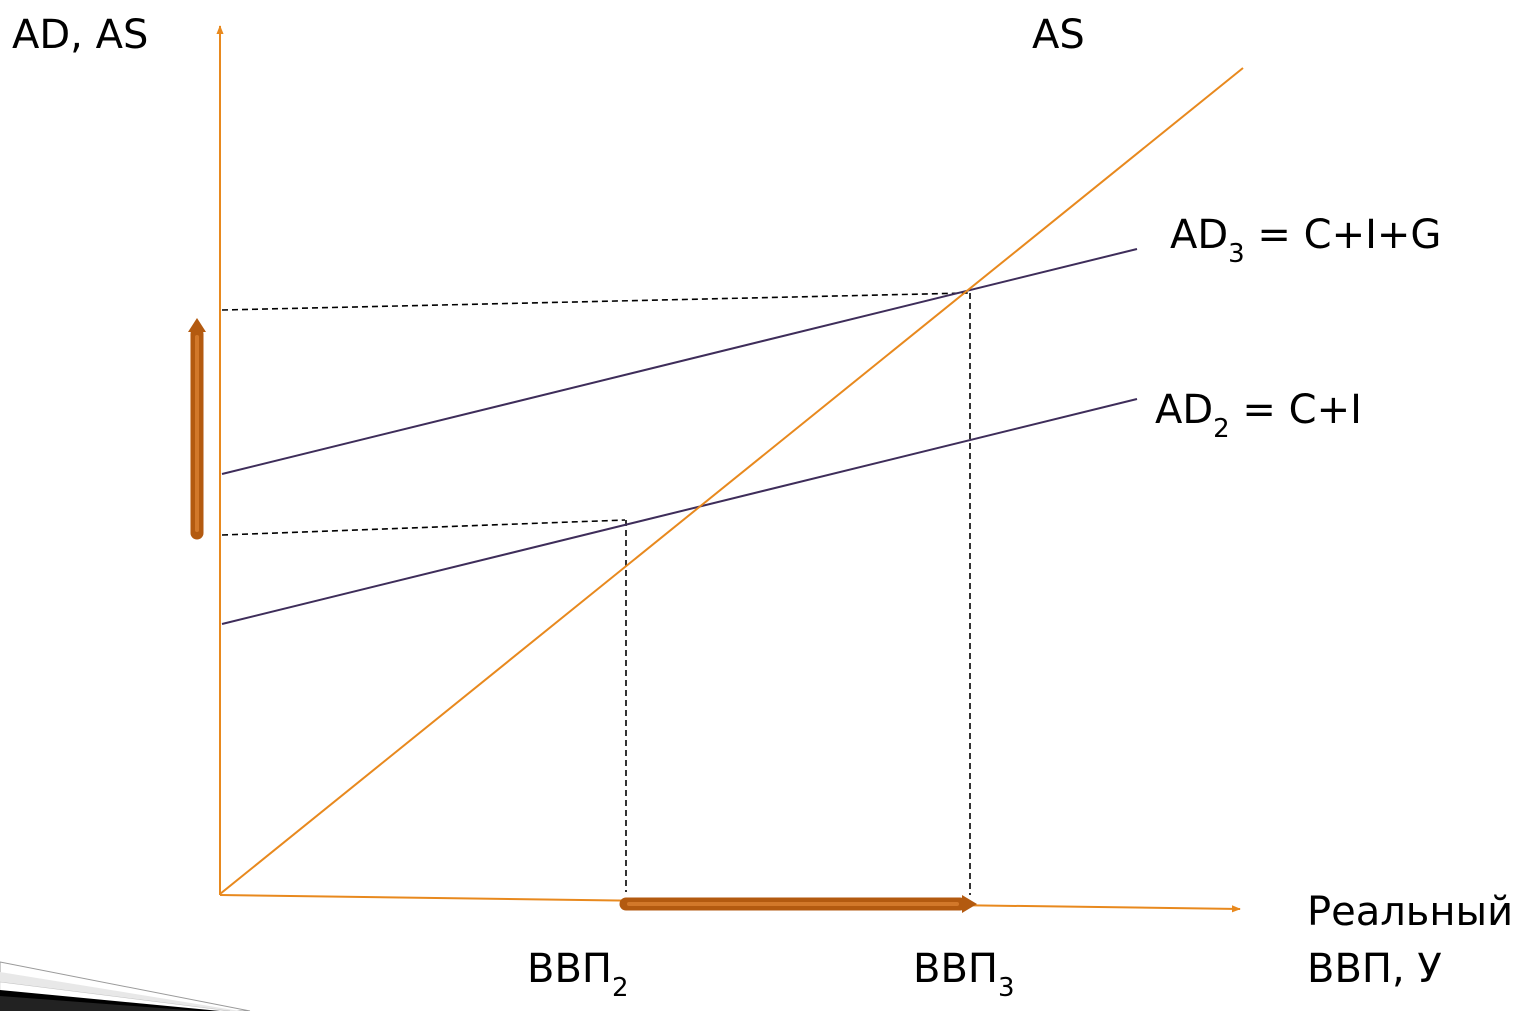  What do you see at coordinates (1058, 35) in the screenshot?
I see `as-label: AS` at bounding box center [1058, 35].